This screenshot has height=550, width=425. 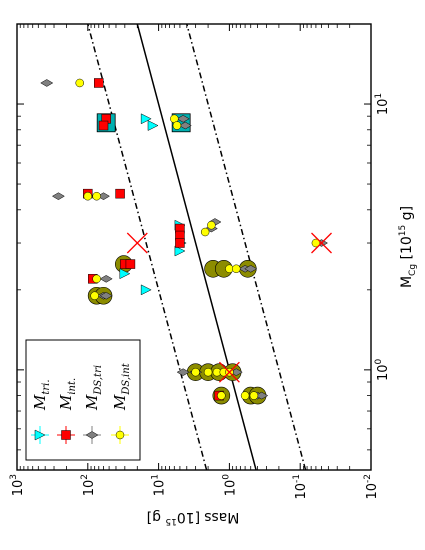 I want to click on y-tick-label-exp: 1, so click(x=379, y=96).